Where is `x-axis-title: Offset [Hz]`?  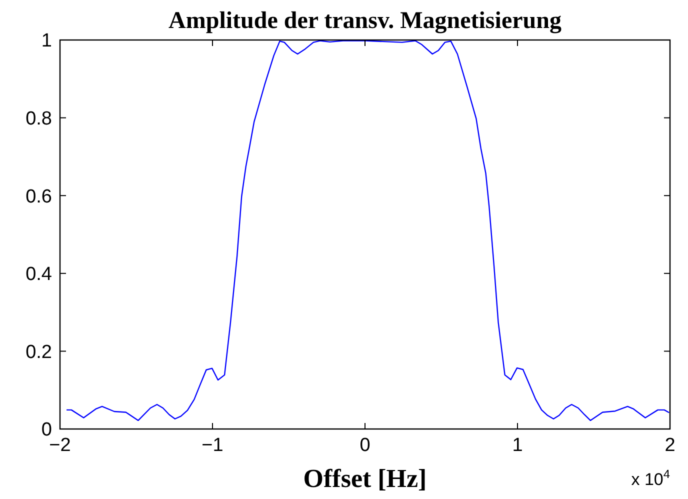 x-axis-title: Offset [Hz] is located at coordinates (365, 478).